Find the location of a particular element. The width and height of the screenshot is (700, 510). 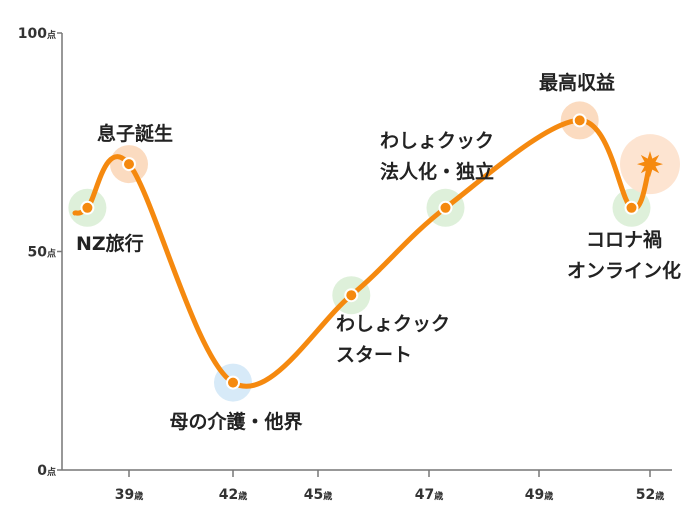

x-tick-label: 42歳 is located at coordinates (233, 495).